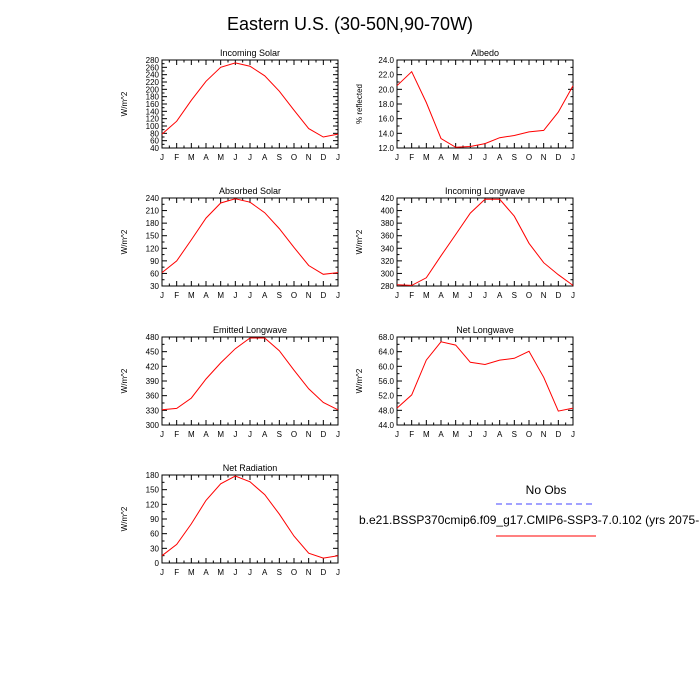 This screenshot has height=700, width=700. I want to click on y-tick-label: 150, so click(153, 236).